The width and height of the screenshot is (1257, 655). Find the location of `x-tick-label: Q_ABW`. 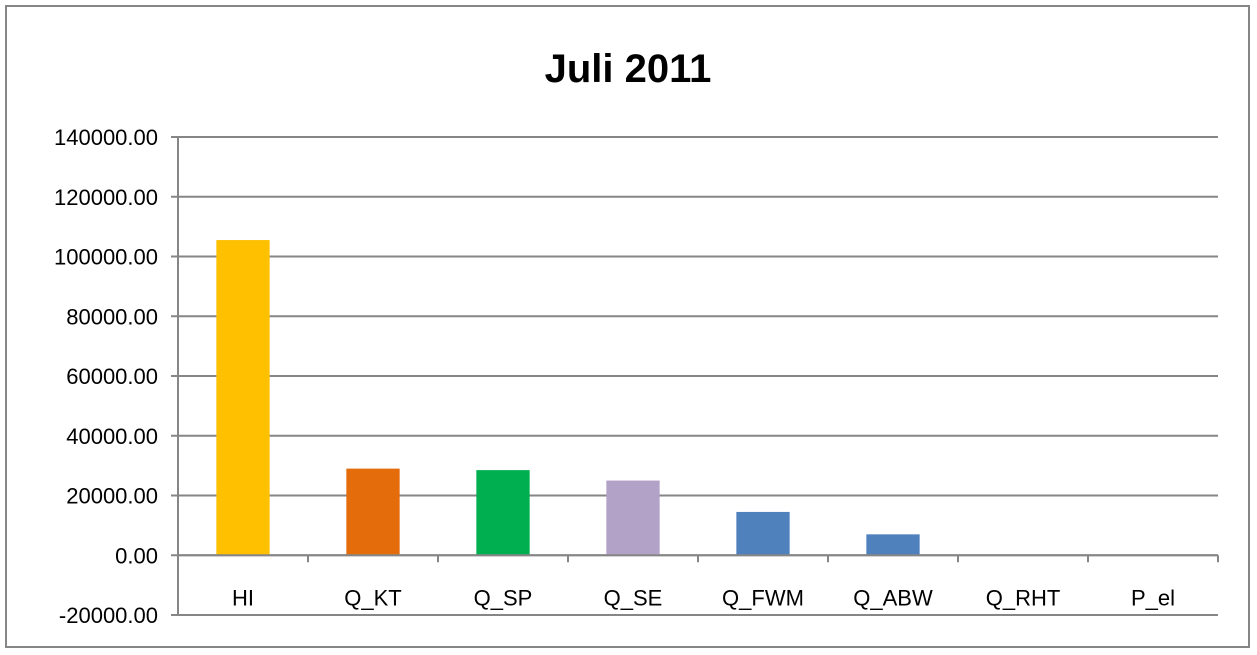

x-tick-label: Q_ABW is located at coordinates (893, 597).